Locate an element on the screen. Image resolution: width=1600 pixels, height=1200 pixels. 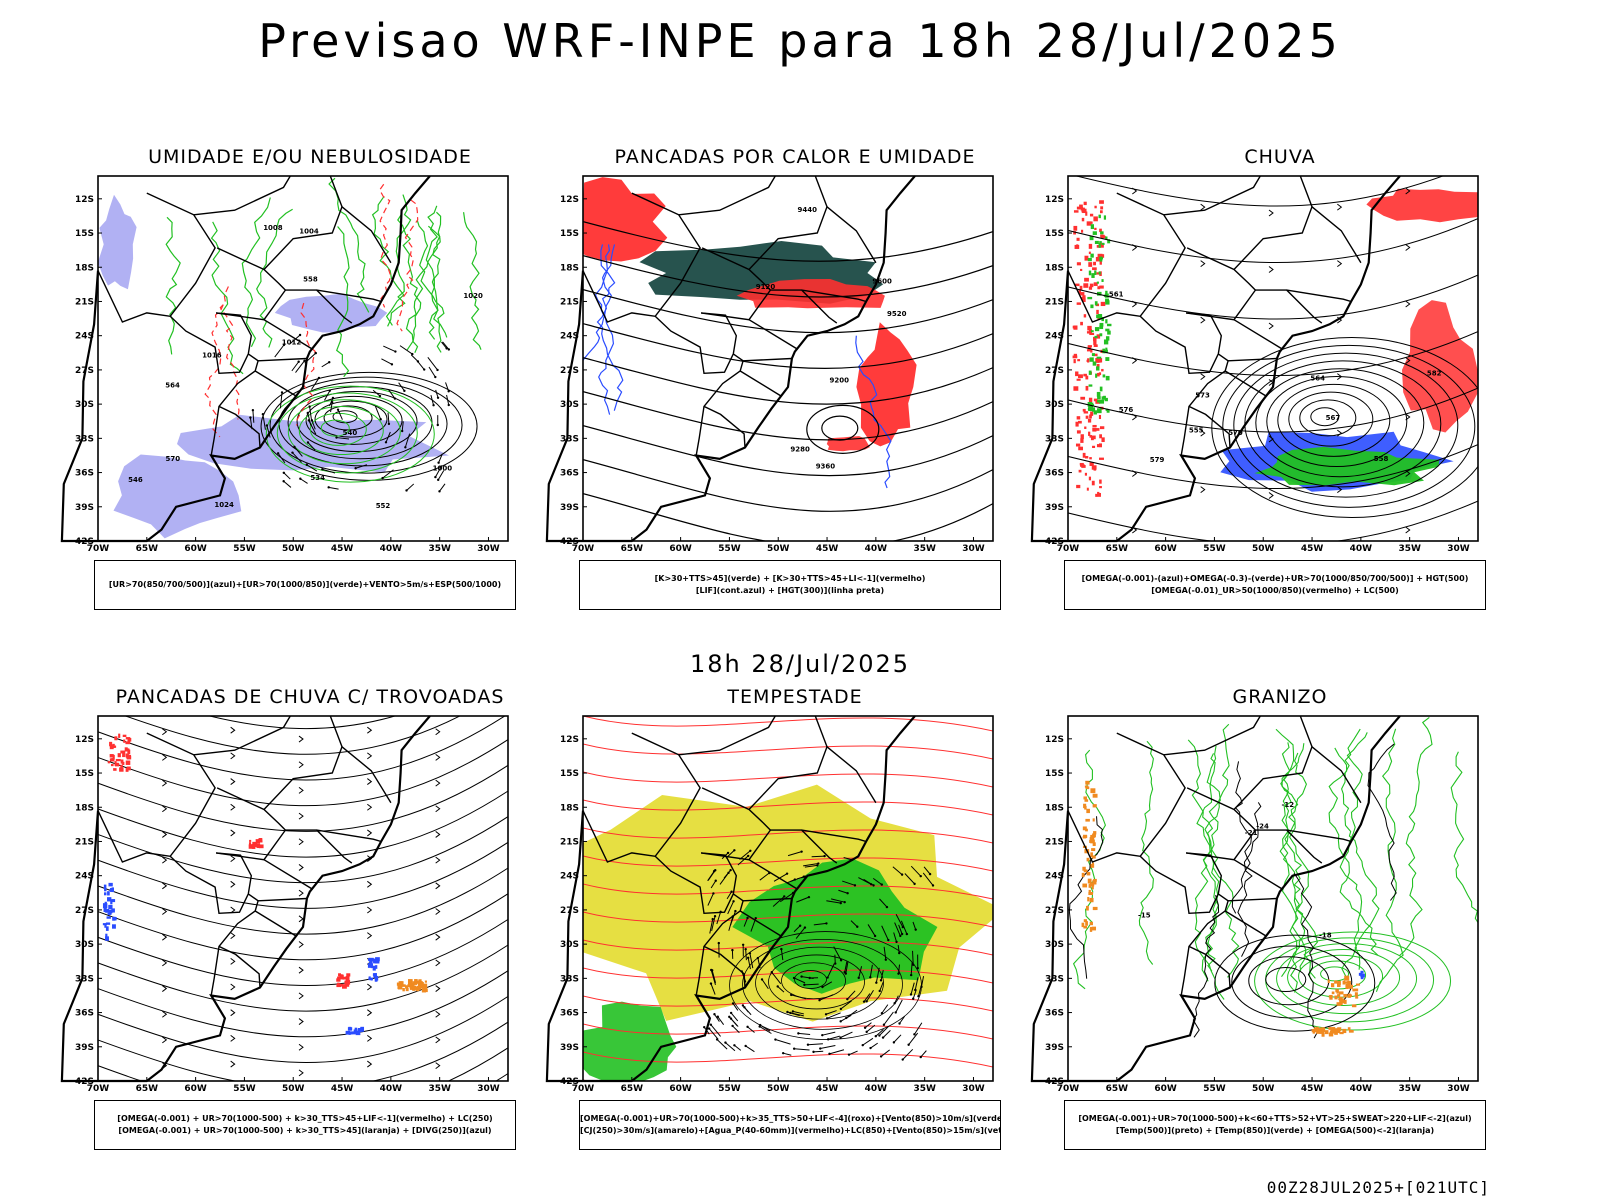
temp500-contour is located at coordinates (1382, 822).